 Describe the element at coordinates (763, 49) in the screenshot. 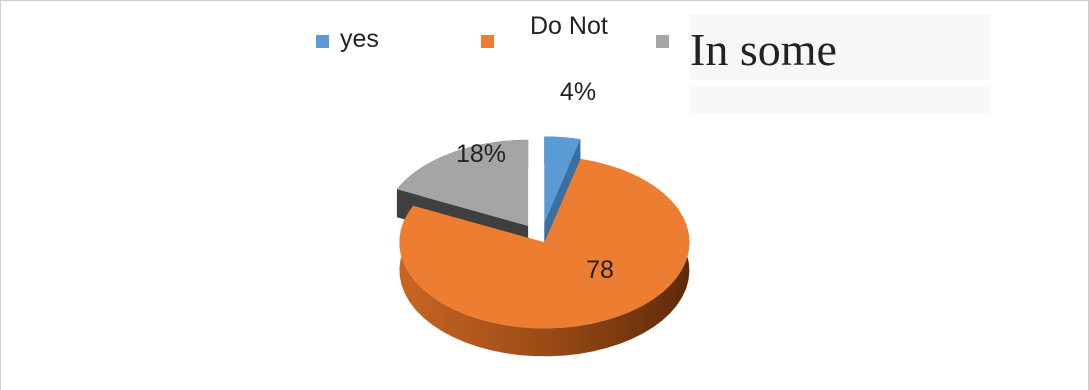

I see `overlay-text: In some` at that location.